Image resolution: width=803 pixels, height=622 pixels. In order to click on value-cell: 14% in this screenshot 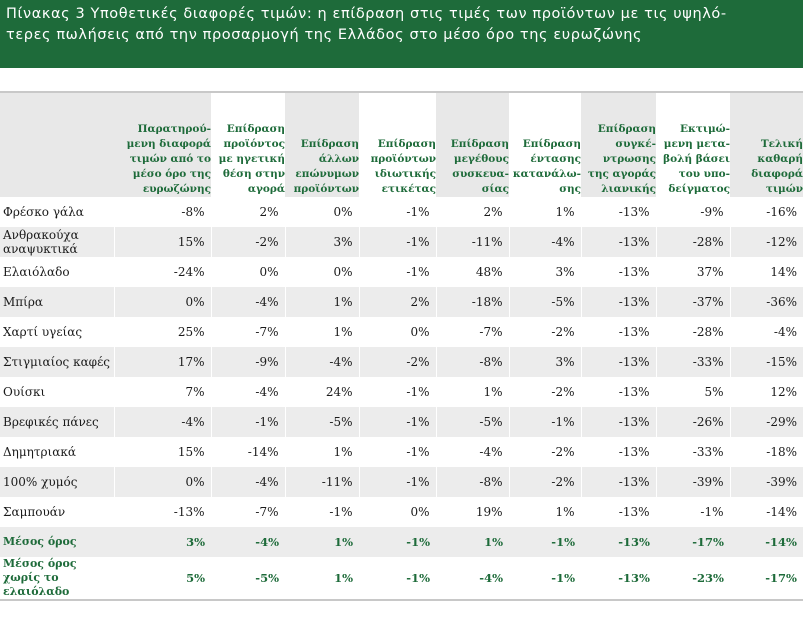, I will do `click(766, 272)`.